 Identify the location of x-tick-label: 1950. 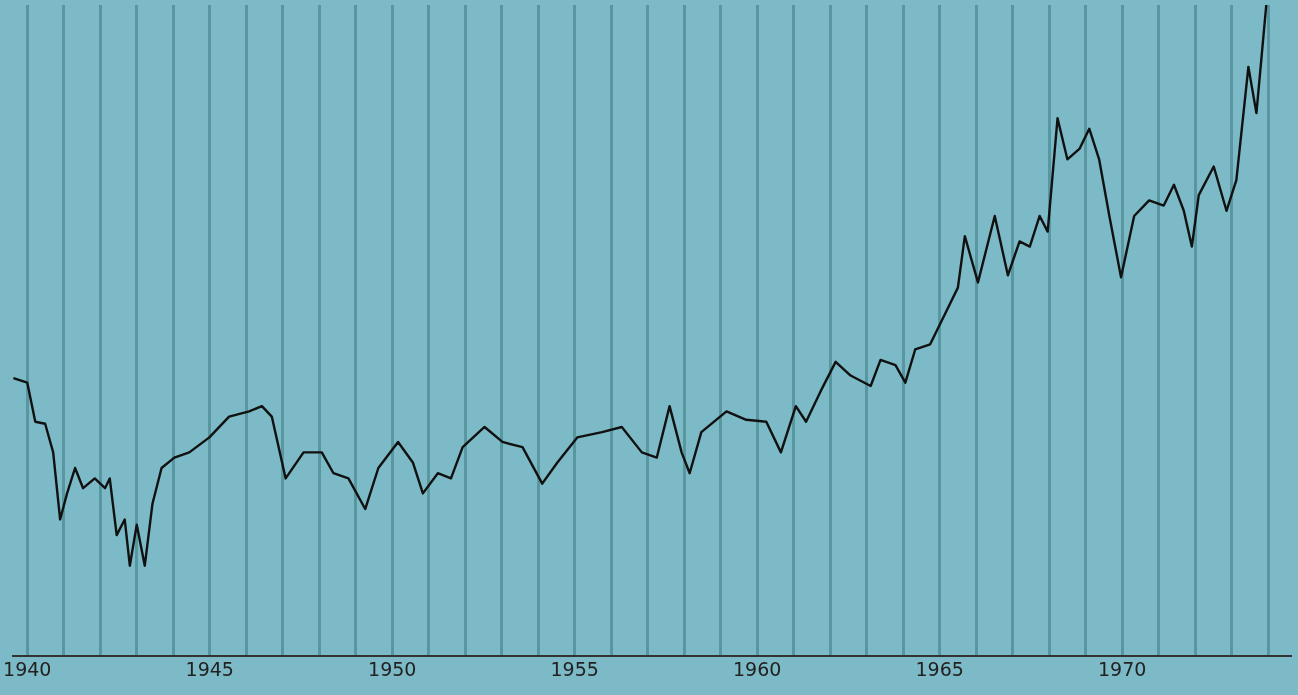
(392, 668).